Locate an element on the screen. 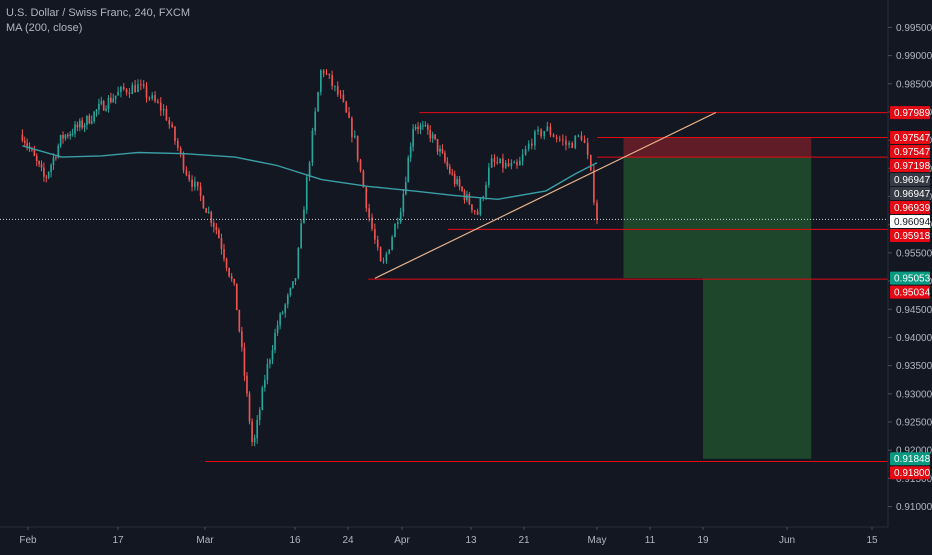 The width and height of the screenshot is (932, 555). symbol-title: U.S. Dollar / Swiss Franc, 240, FXCM is located at coordinates (98, 13).